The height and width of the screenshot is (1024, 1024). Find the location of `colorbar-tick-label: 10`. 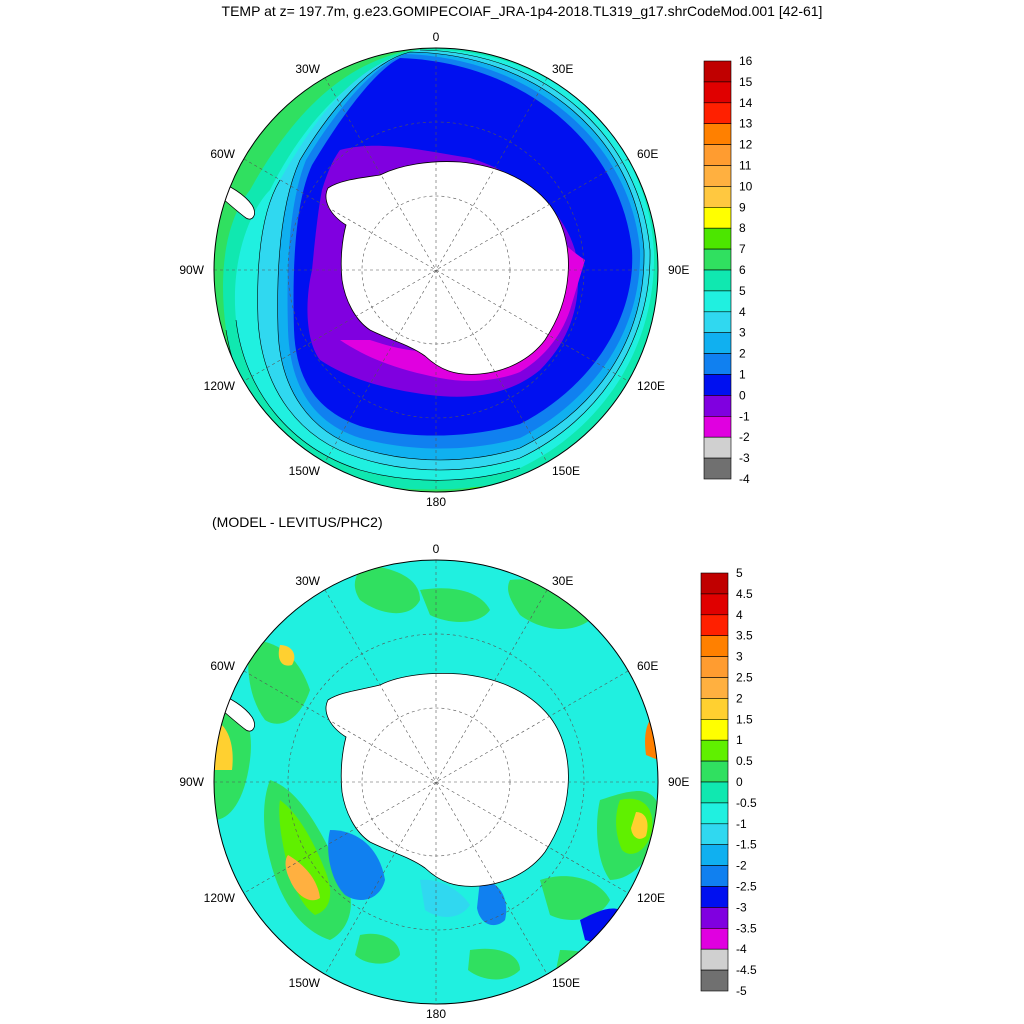

colorbar-tick-label: 10 is located at coordinates (746, 186).